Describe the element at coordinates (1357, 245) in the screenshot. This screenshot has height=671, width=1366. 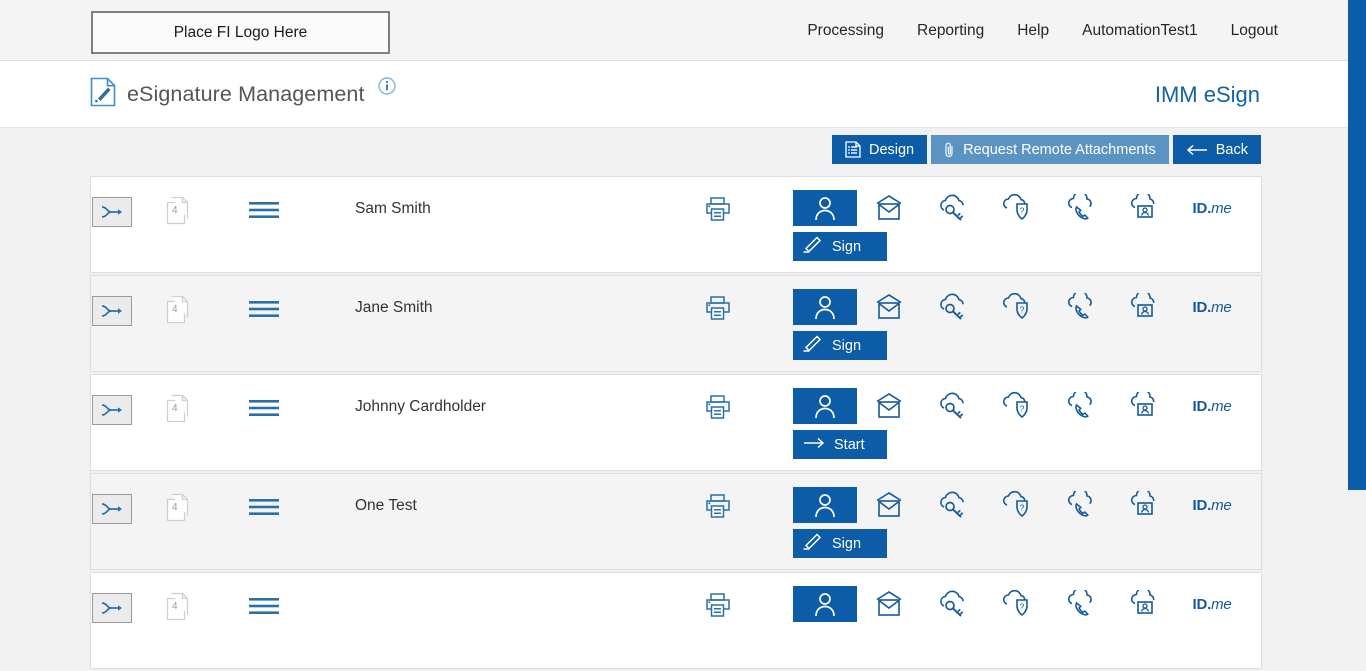
I see `vertical-scrollbar-thumb` at that location.